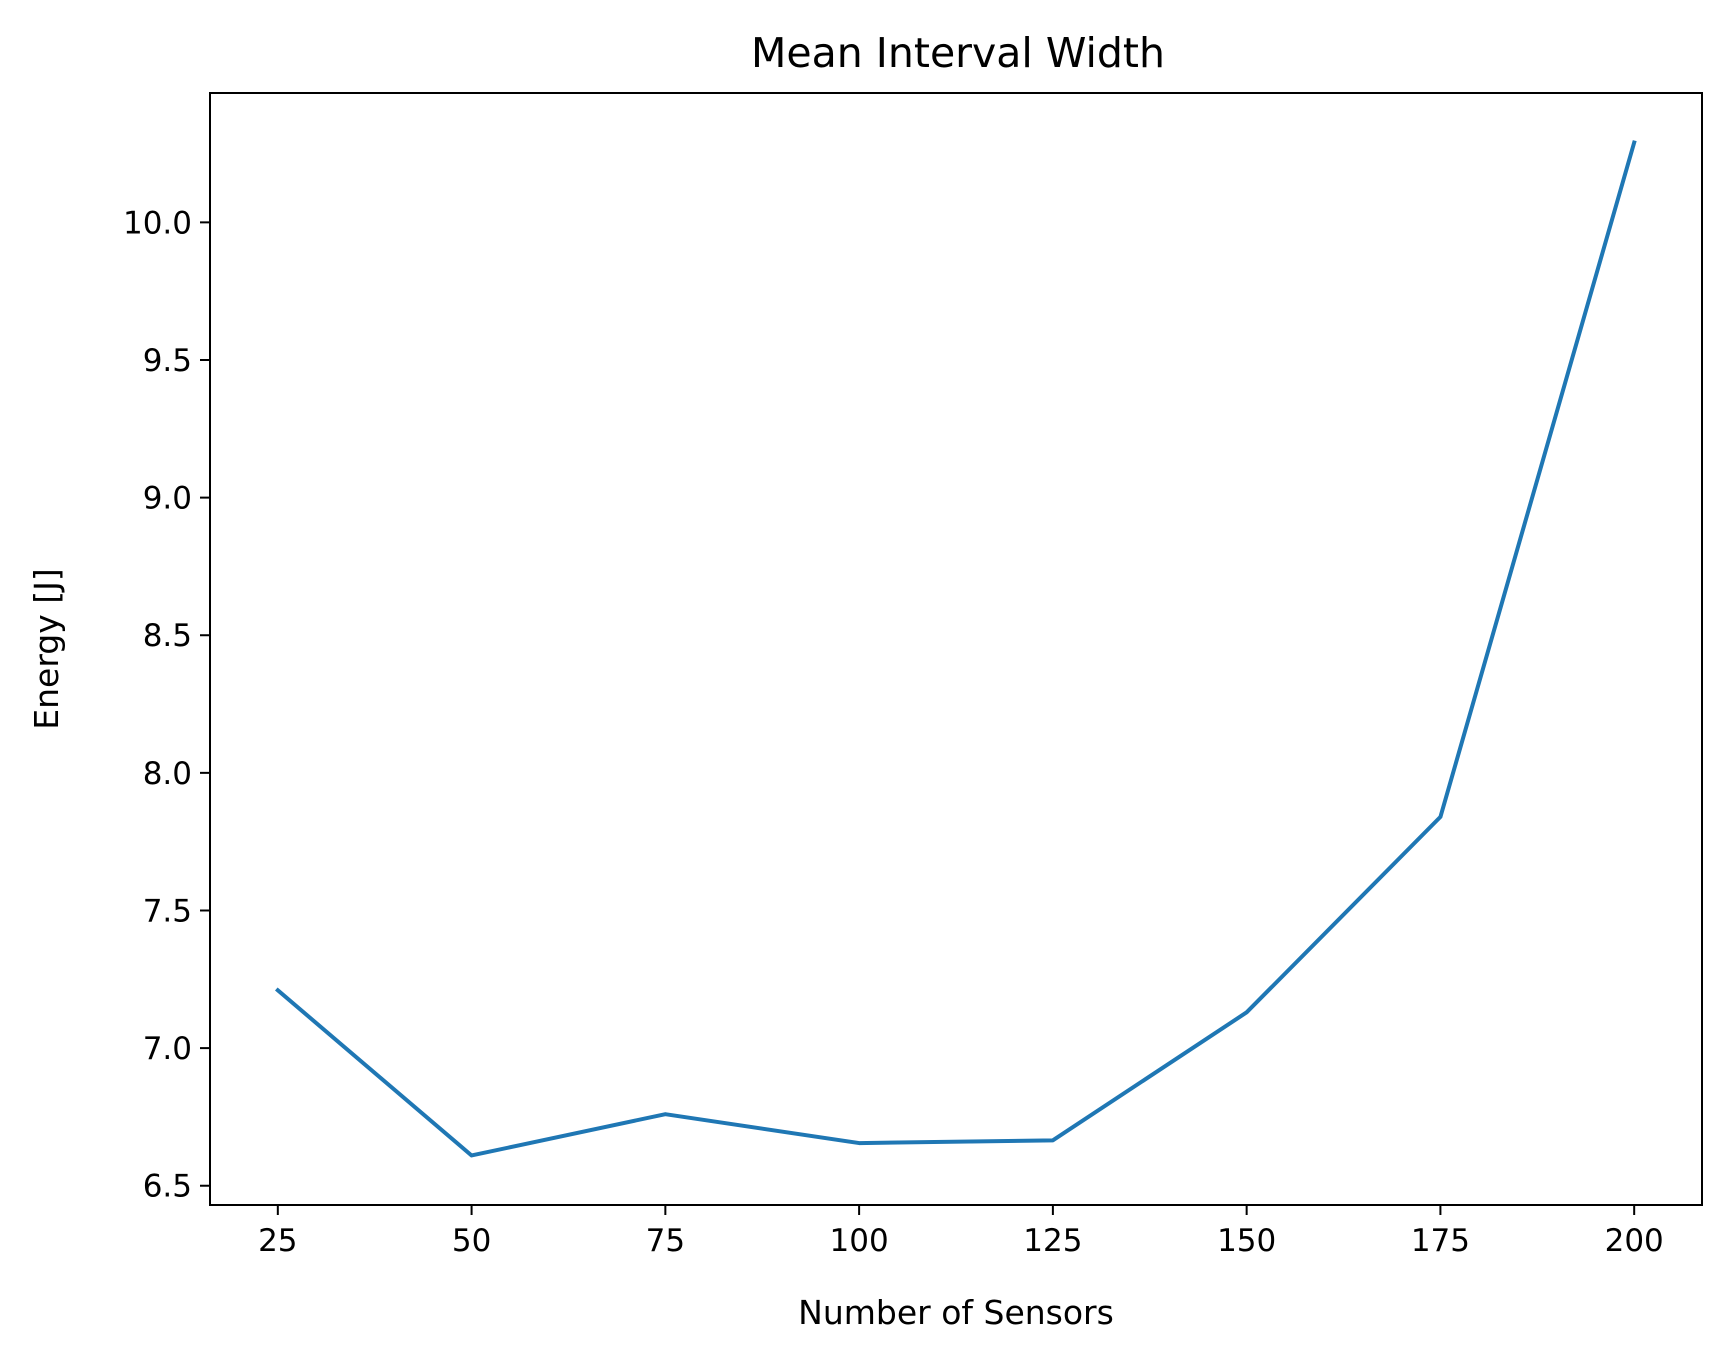 The image size is (1726, 1357). What do you see at coordinates (167, 636) in the screenshot?
I see `y-tick-label: 8.5` at bounding box center [167, 636].